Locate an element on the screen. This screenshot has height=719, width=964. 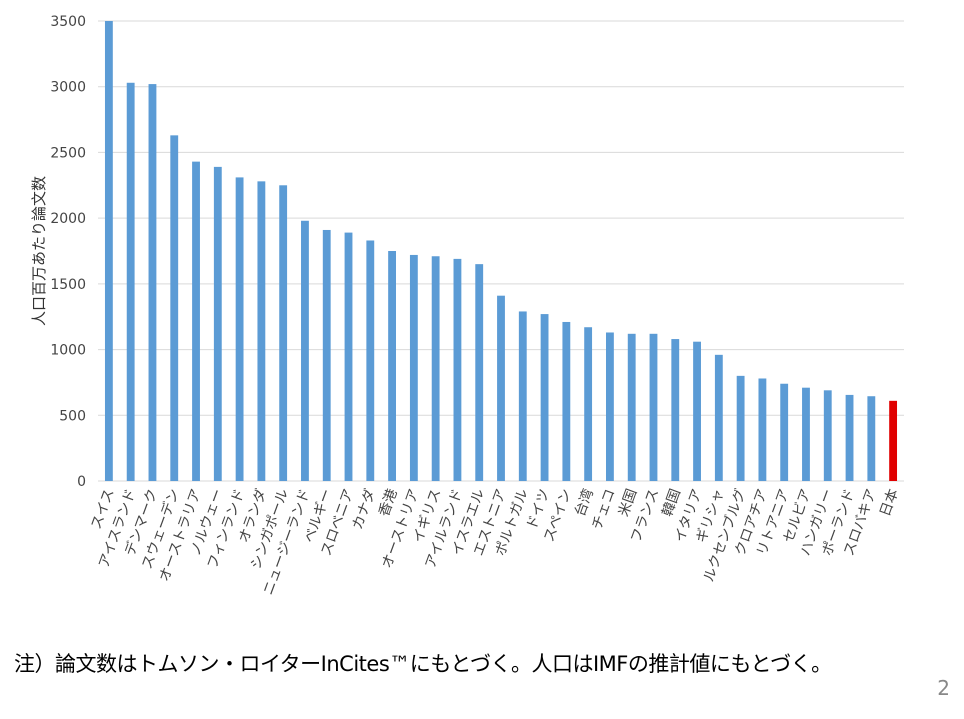
x-tick-label: 日本 is located at coordinates (889, 503).